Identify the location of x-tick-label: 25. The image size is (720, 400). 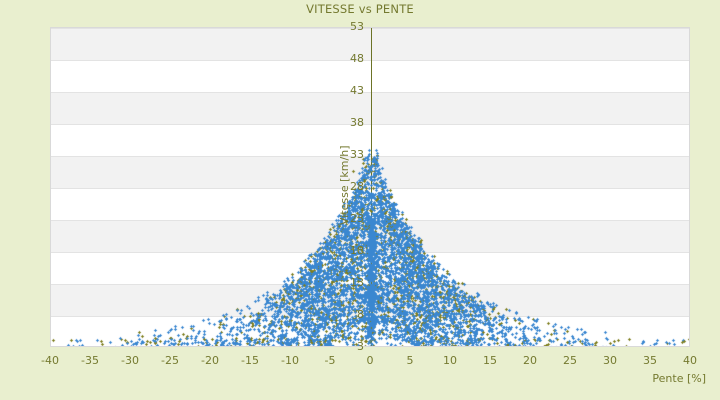
(570, 360).